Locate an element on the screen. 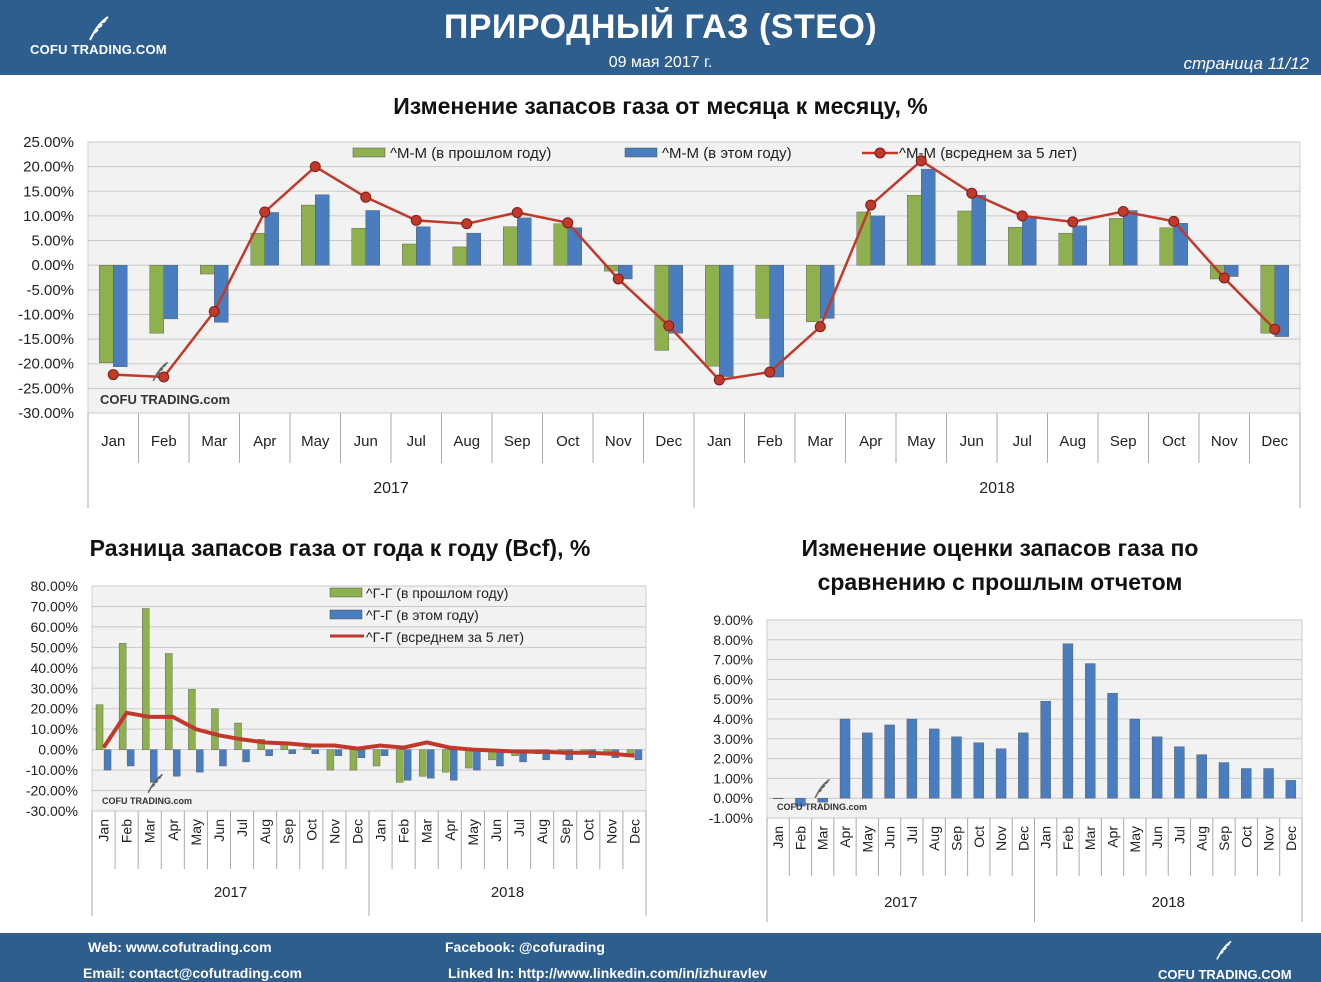  y-tick-label: -10.00% is located at coordinates (52, 770).